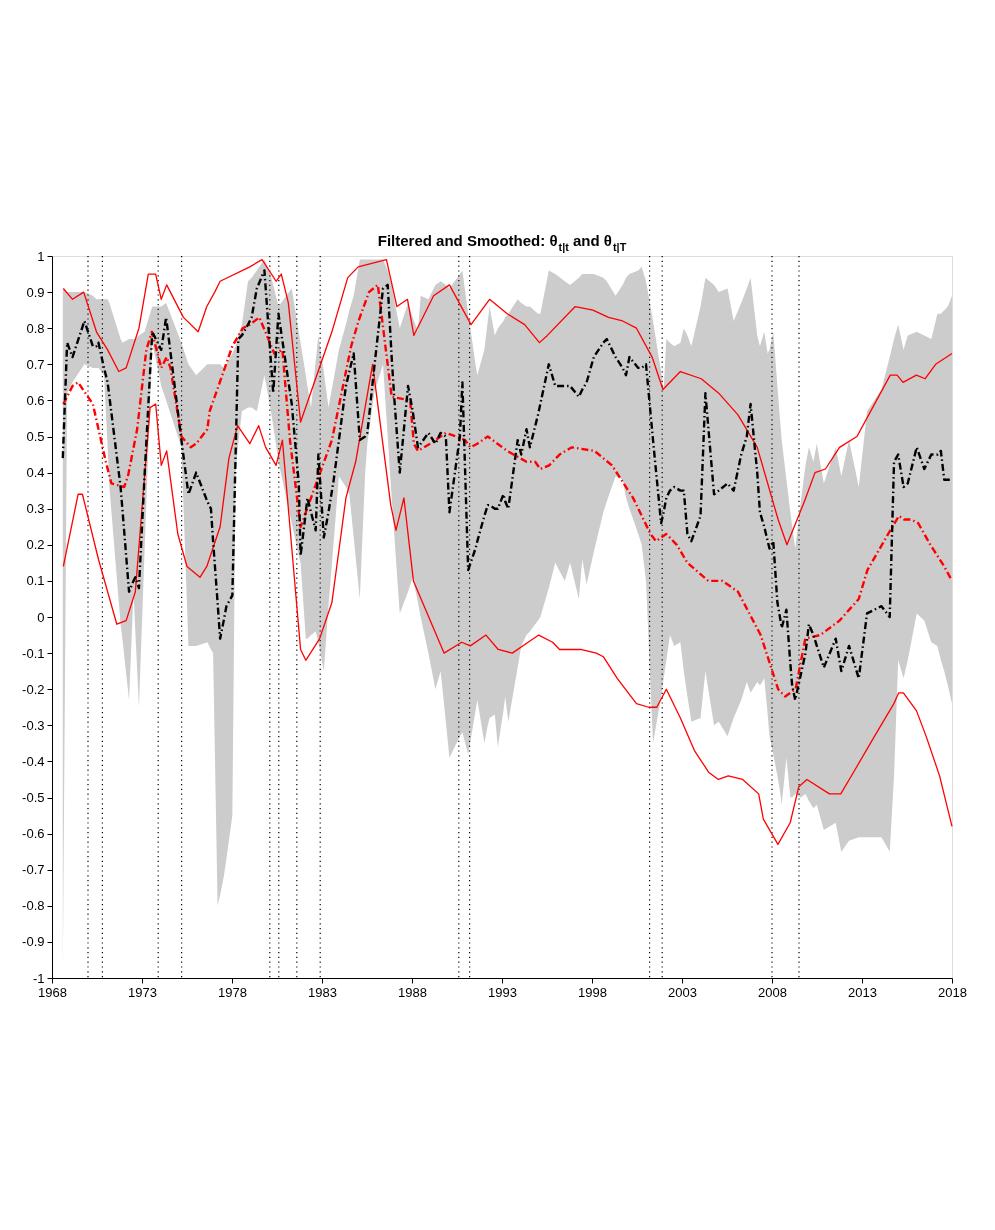 The image size is (995, 1230). Describe the element at coordinates (142, 992) in the screenshot. I see `x-tick-label: 1973` at that location.